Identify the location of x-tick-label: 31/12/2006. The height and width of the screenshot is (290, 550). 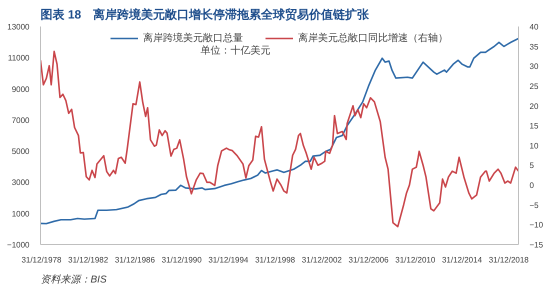
(369, 260).